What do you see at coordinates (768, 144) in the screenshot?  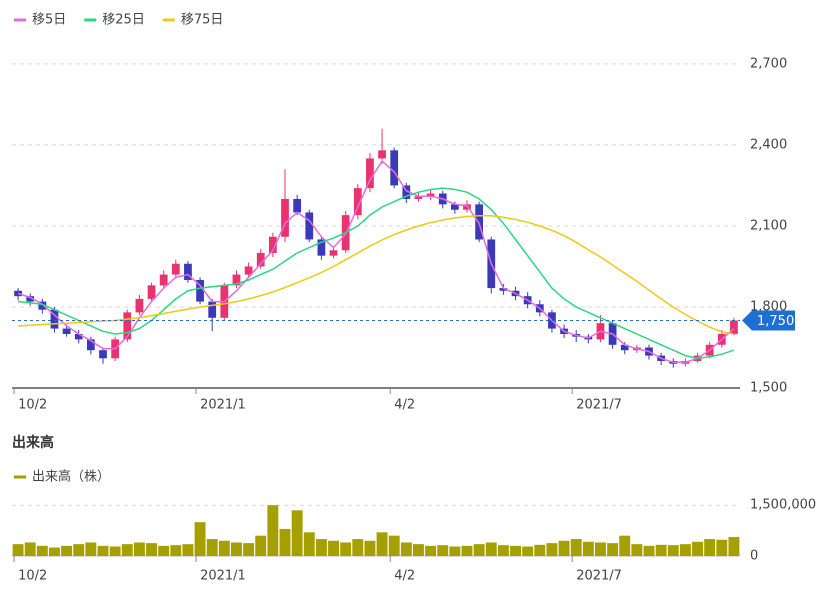 I see `y-tick-label: 2,400` at bounding box center [768, 144].